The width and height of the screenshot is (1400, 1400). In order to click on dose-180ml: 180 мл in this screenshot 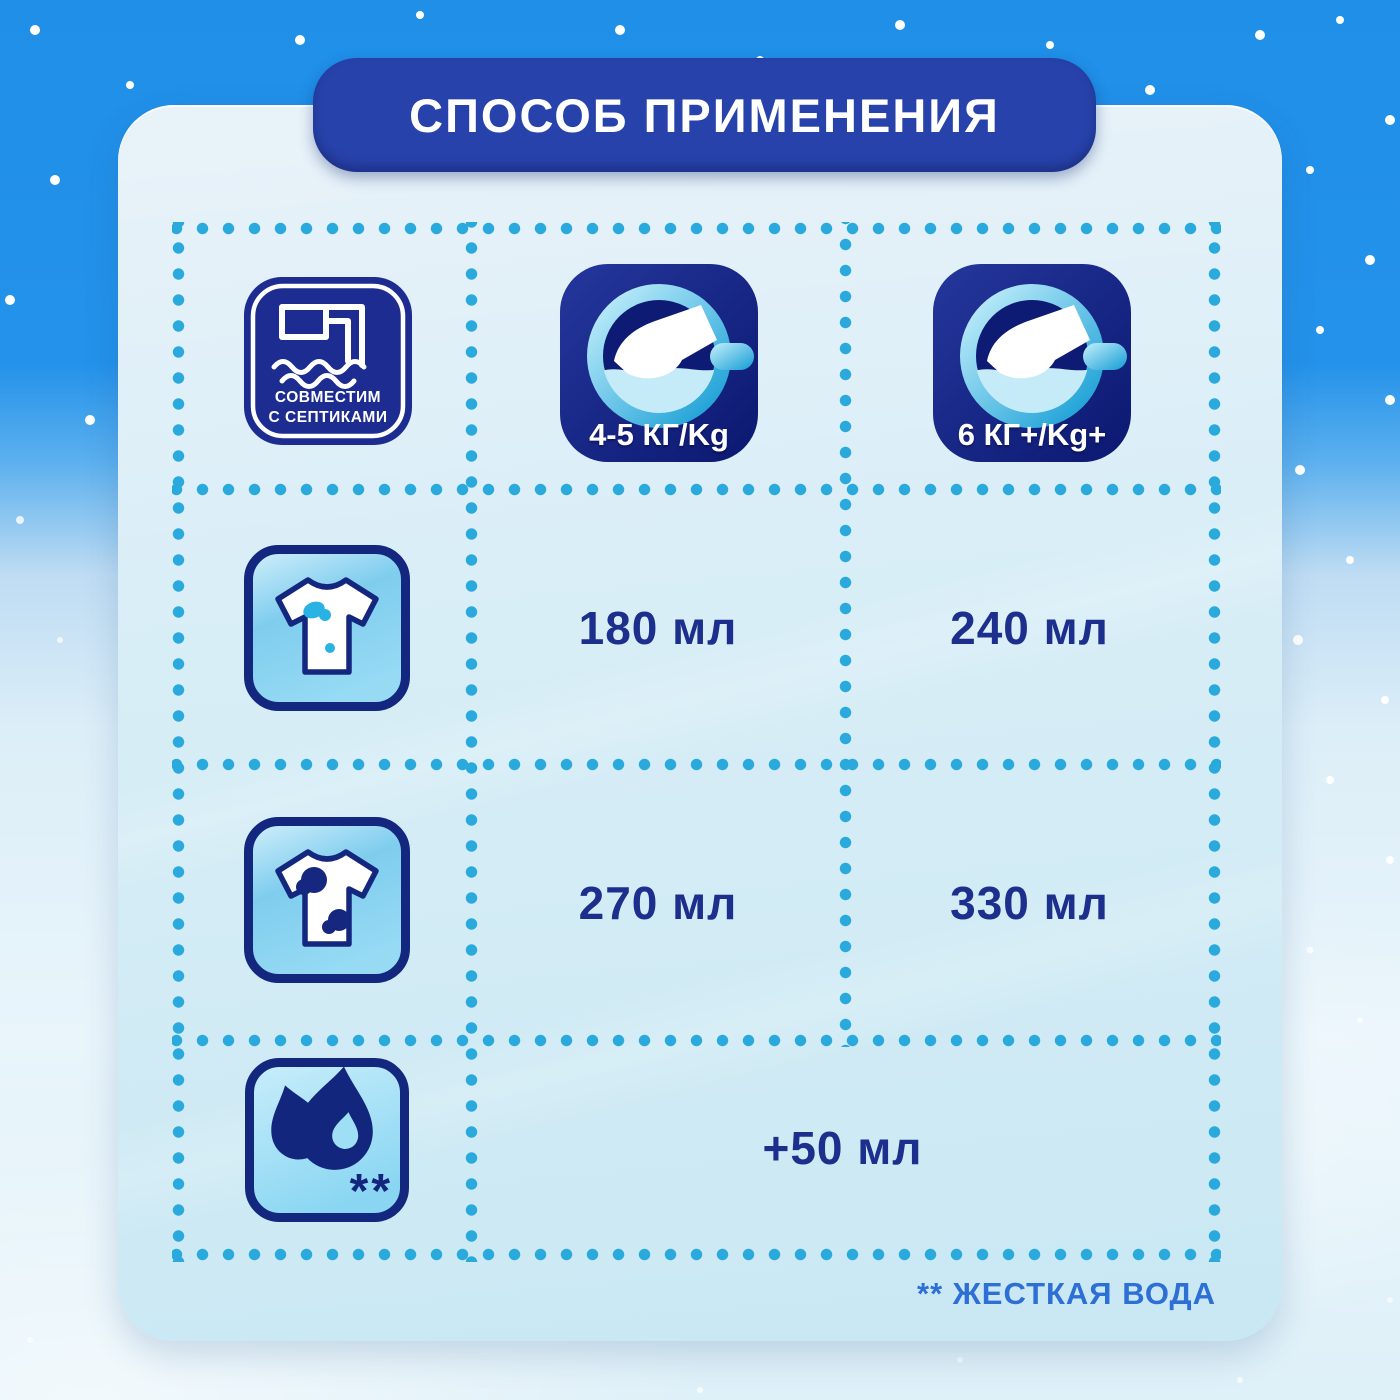, I will do `click(658, 627)`.